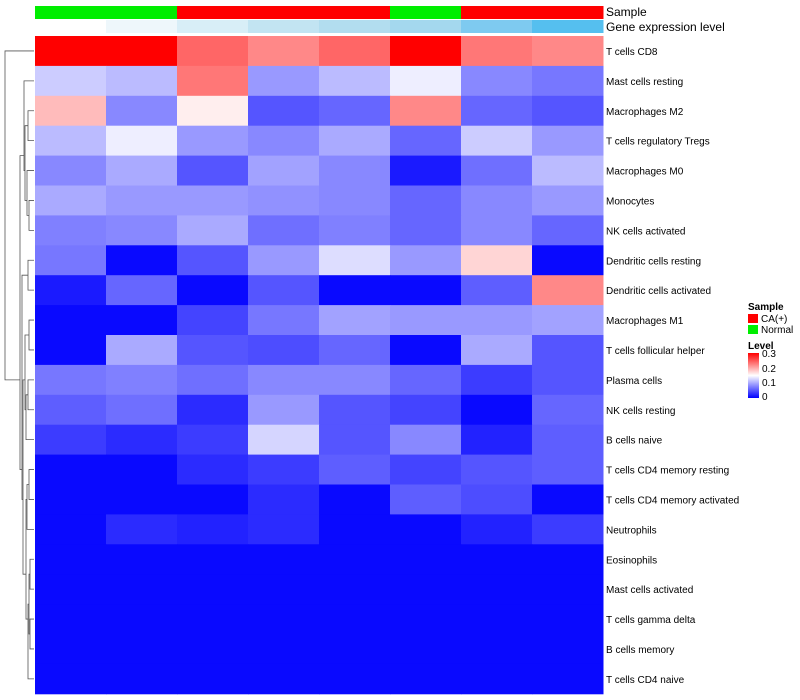 The image size is (800, 700). What do you see at coordinates (769, 369) in the screenshot?
I see `legend-tick-02: 0.2` at bounding box center [769, 369].